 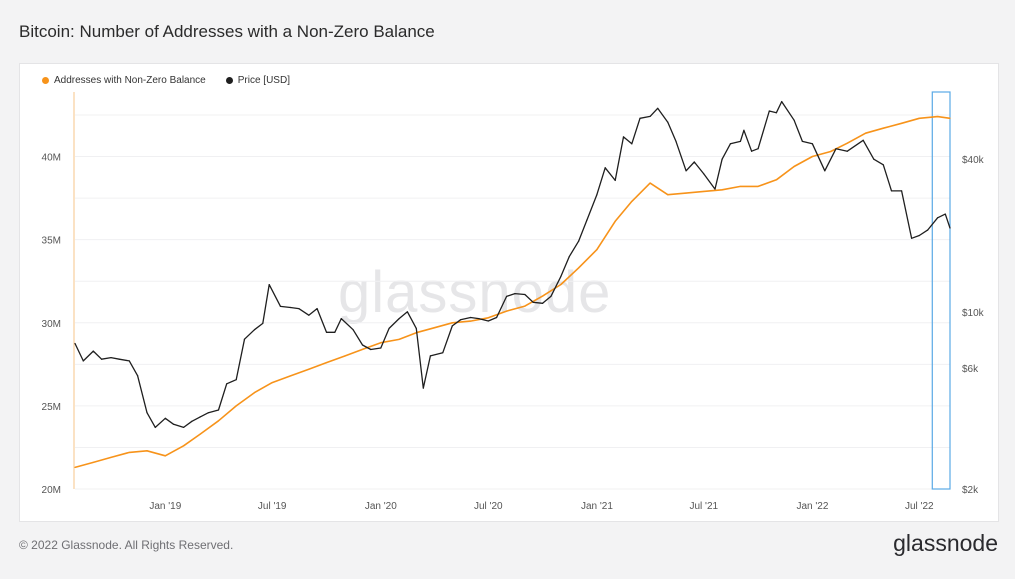 I want to click on left-axis-tick-label: 40M, so click(x=51, y=158).